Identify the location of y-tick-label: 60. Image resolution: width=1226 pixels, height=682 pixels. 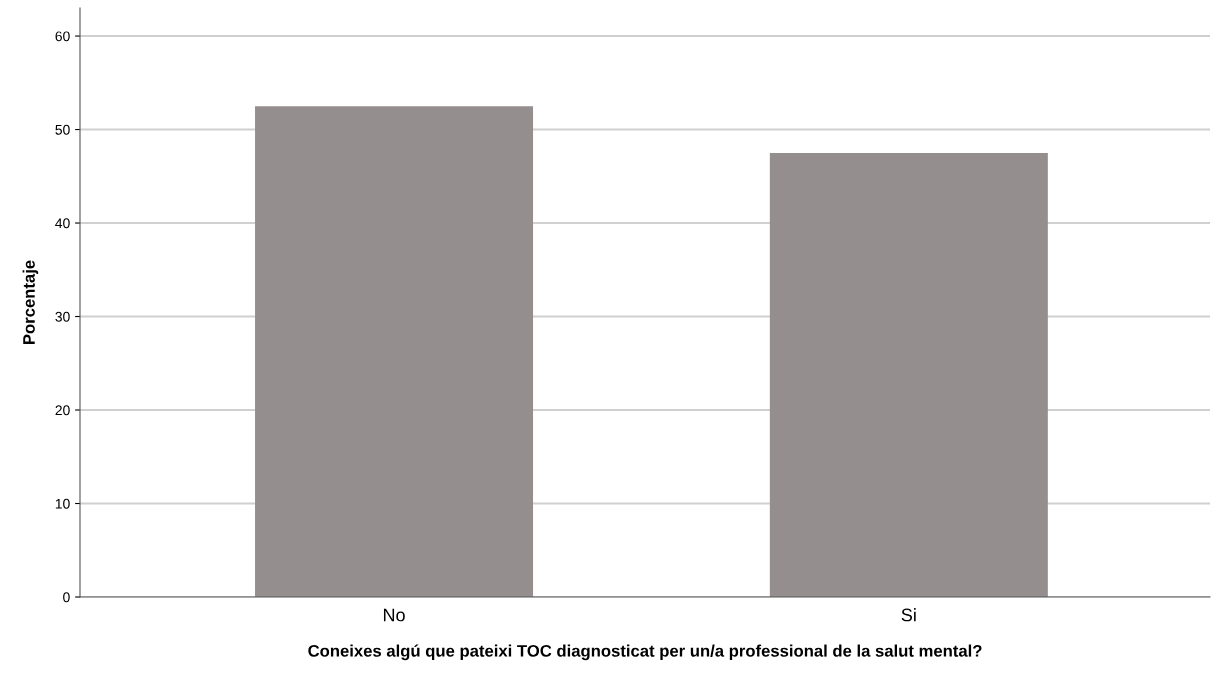
(62, 36).